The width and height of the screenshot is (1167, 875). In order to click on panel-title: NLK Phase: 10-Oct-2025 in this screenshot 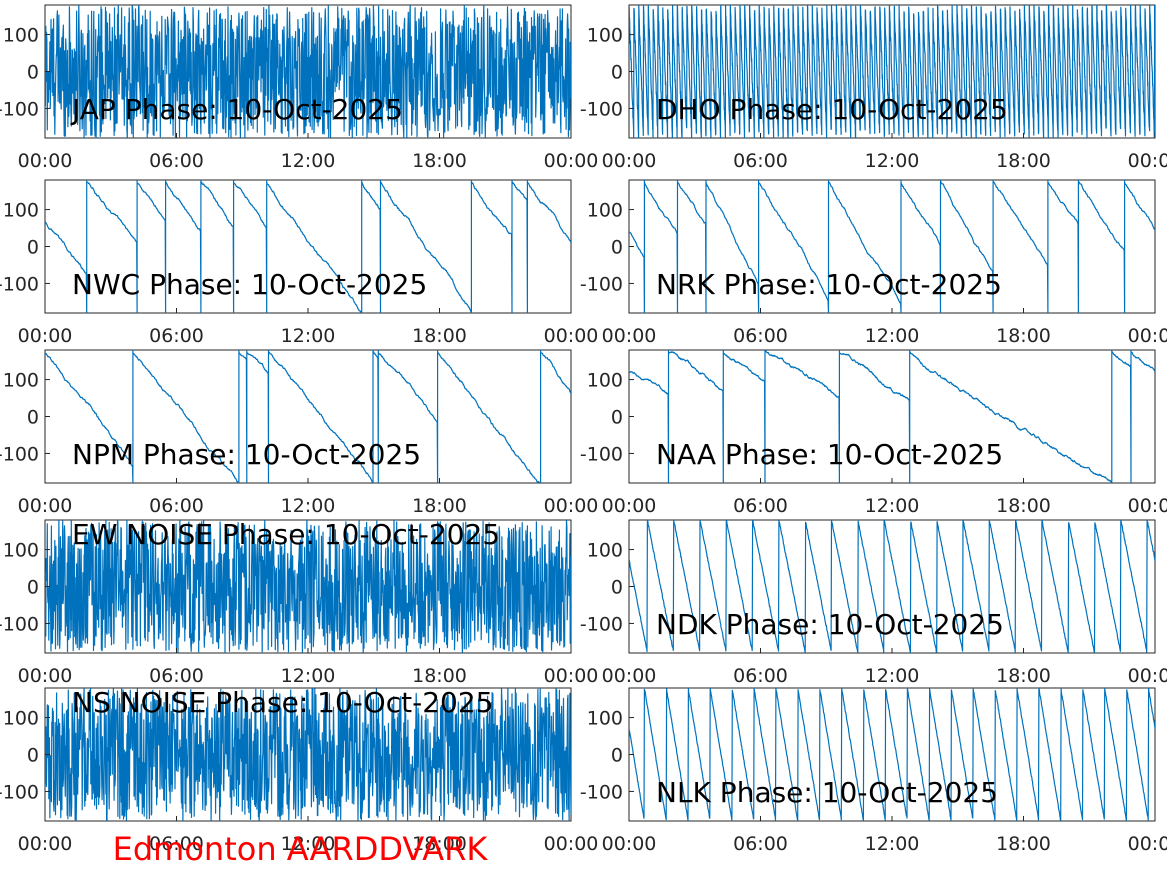, I will do `click(827, 792)`.